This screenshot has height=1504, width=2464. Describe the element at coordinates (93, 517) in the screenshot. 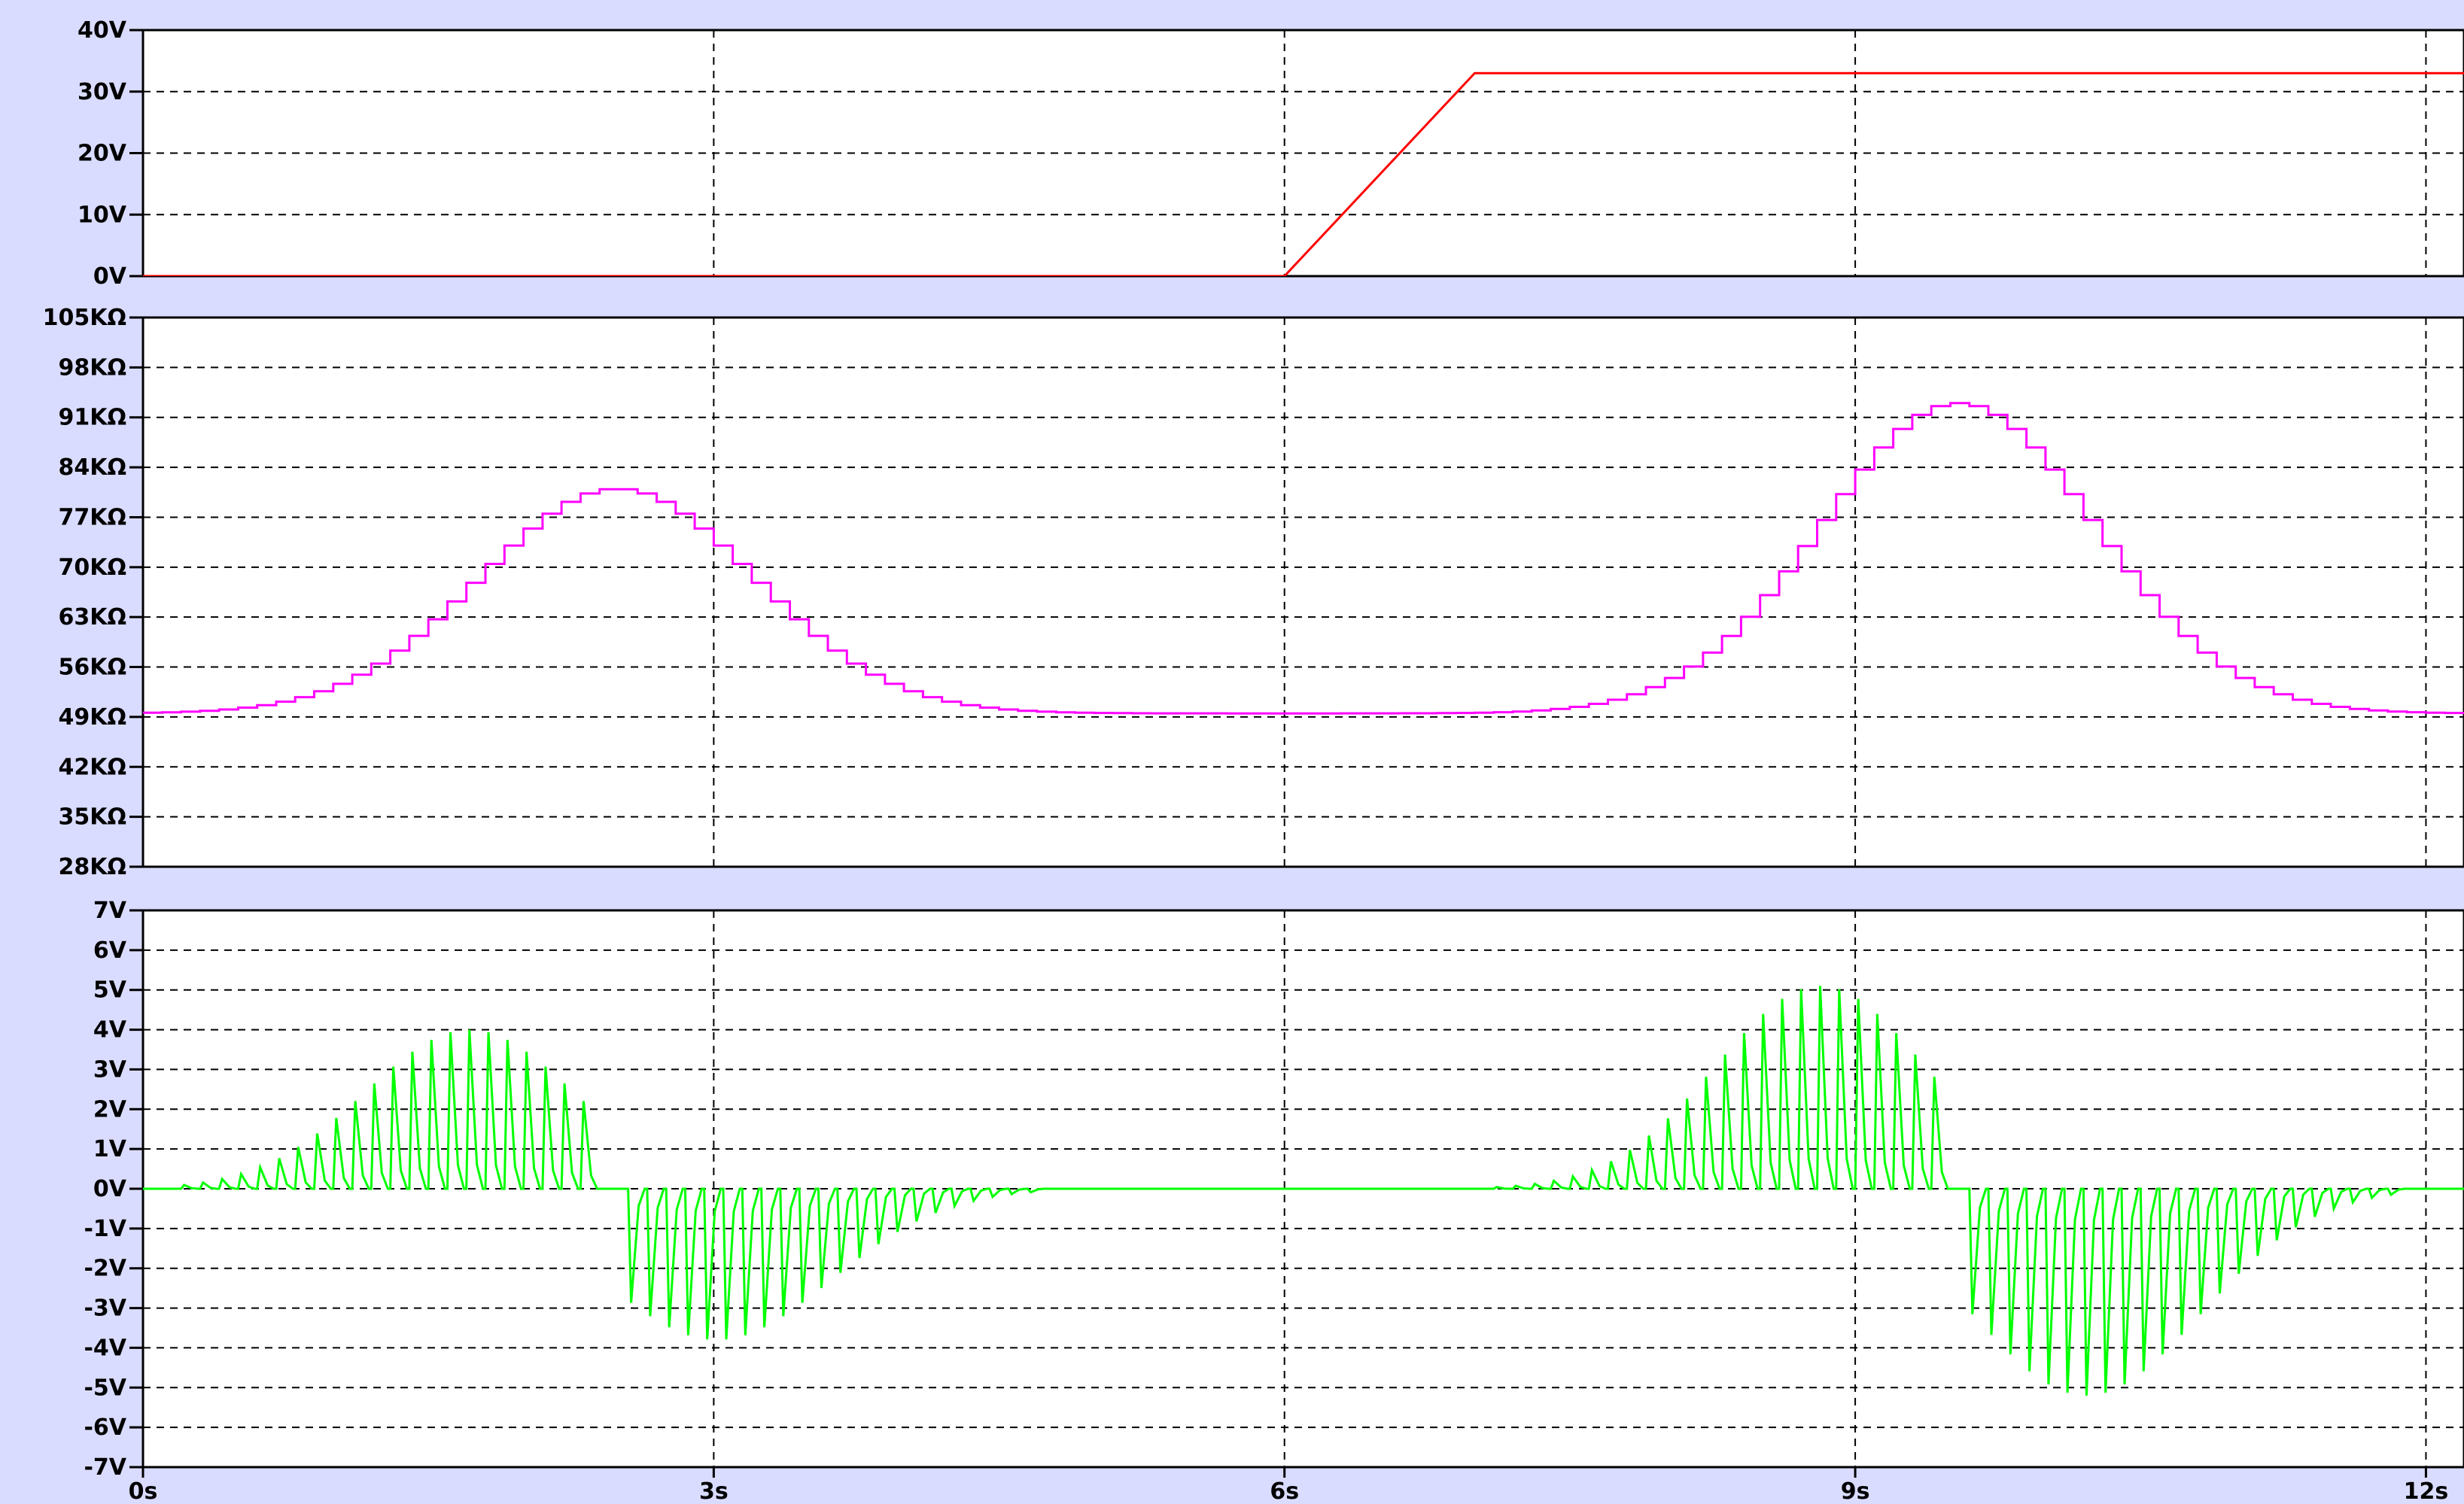

I see `y-tick-label: 77KΩ` at that location.